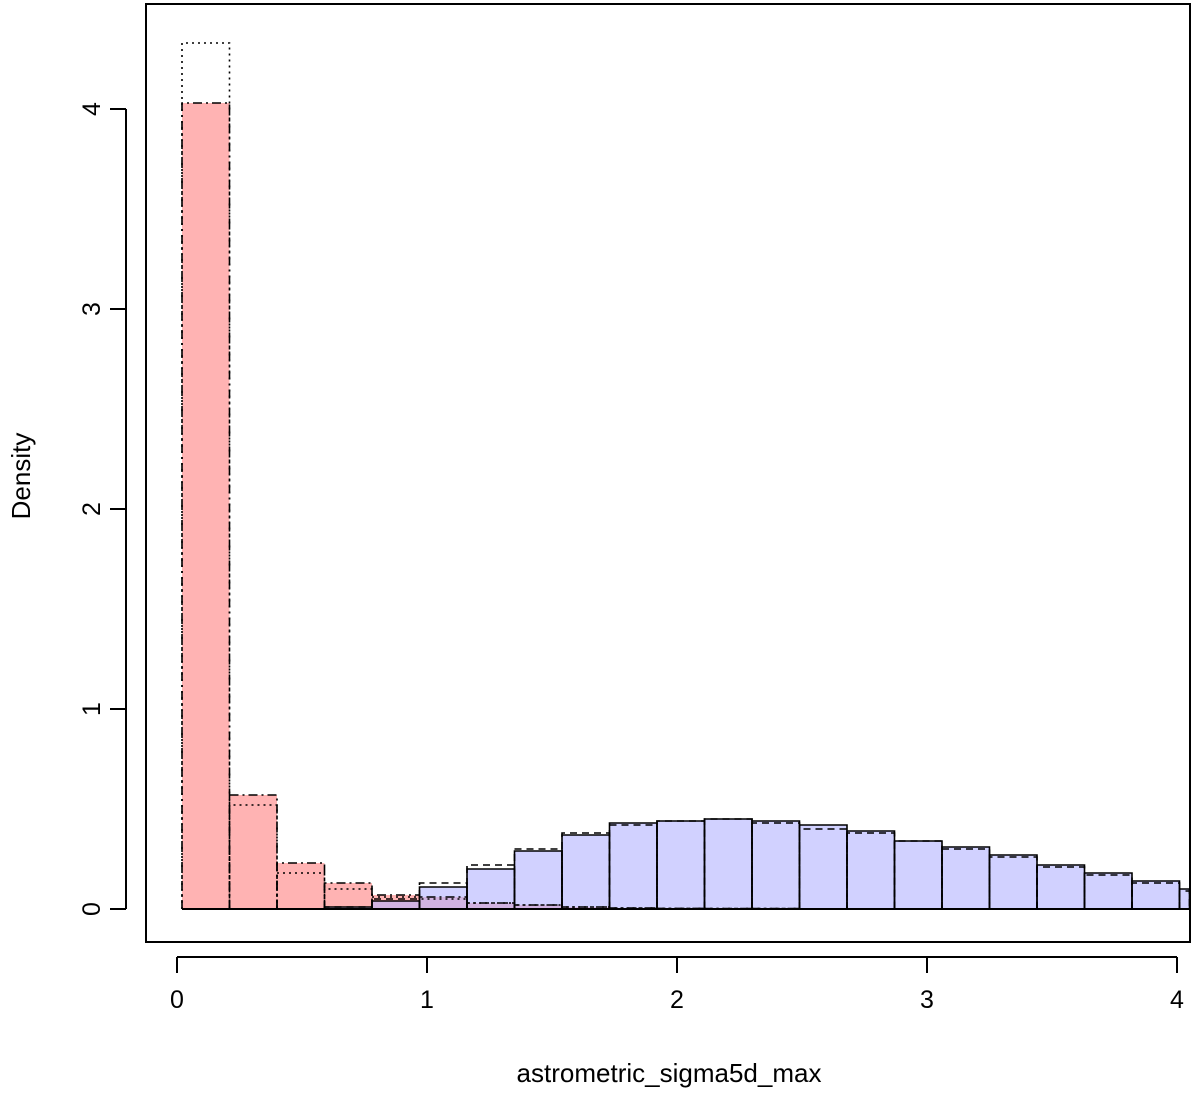 The image size is (1200, 1096). What do you see at coordinates (927, 1000) in the screenshot?
I see `x-tick-label: 3` at bounding box center [927, 1000].